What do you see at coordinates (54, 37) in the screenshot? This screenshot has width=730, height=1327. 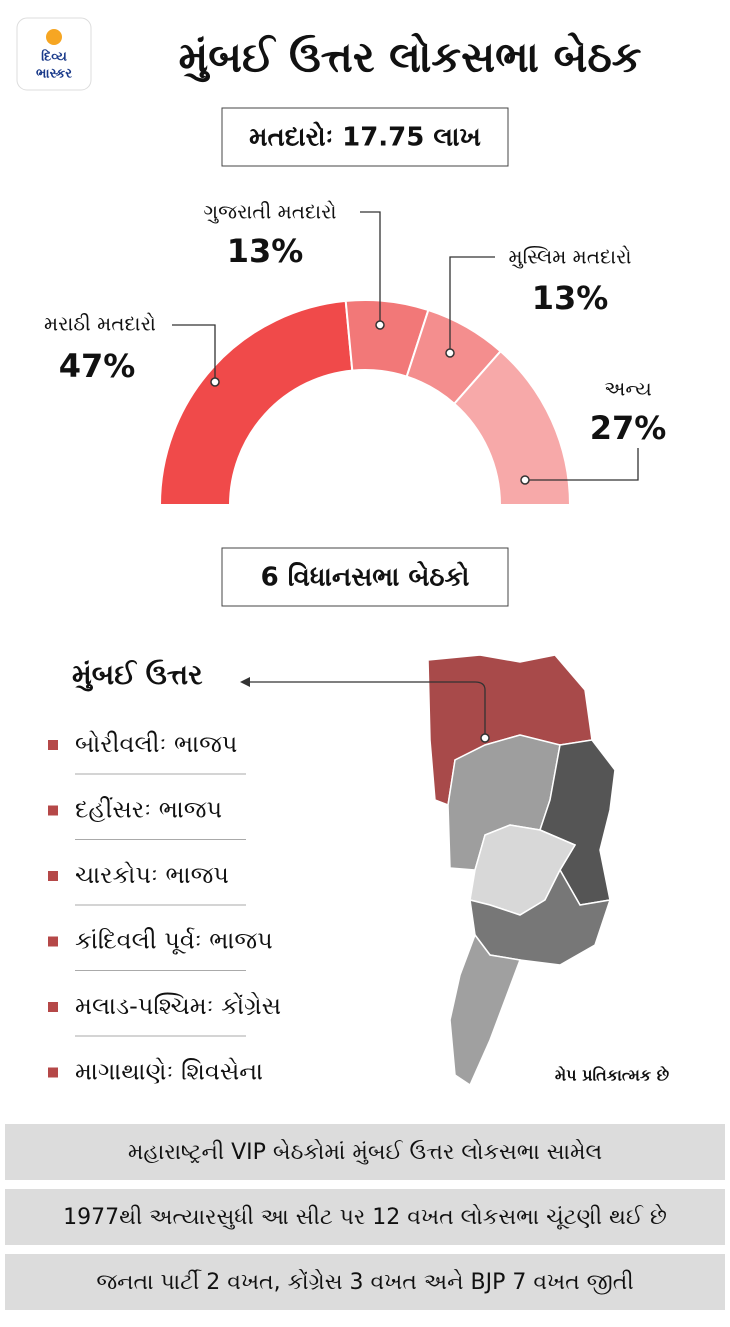 I see `logo-sun` at bounding box center [54, 37].